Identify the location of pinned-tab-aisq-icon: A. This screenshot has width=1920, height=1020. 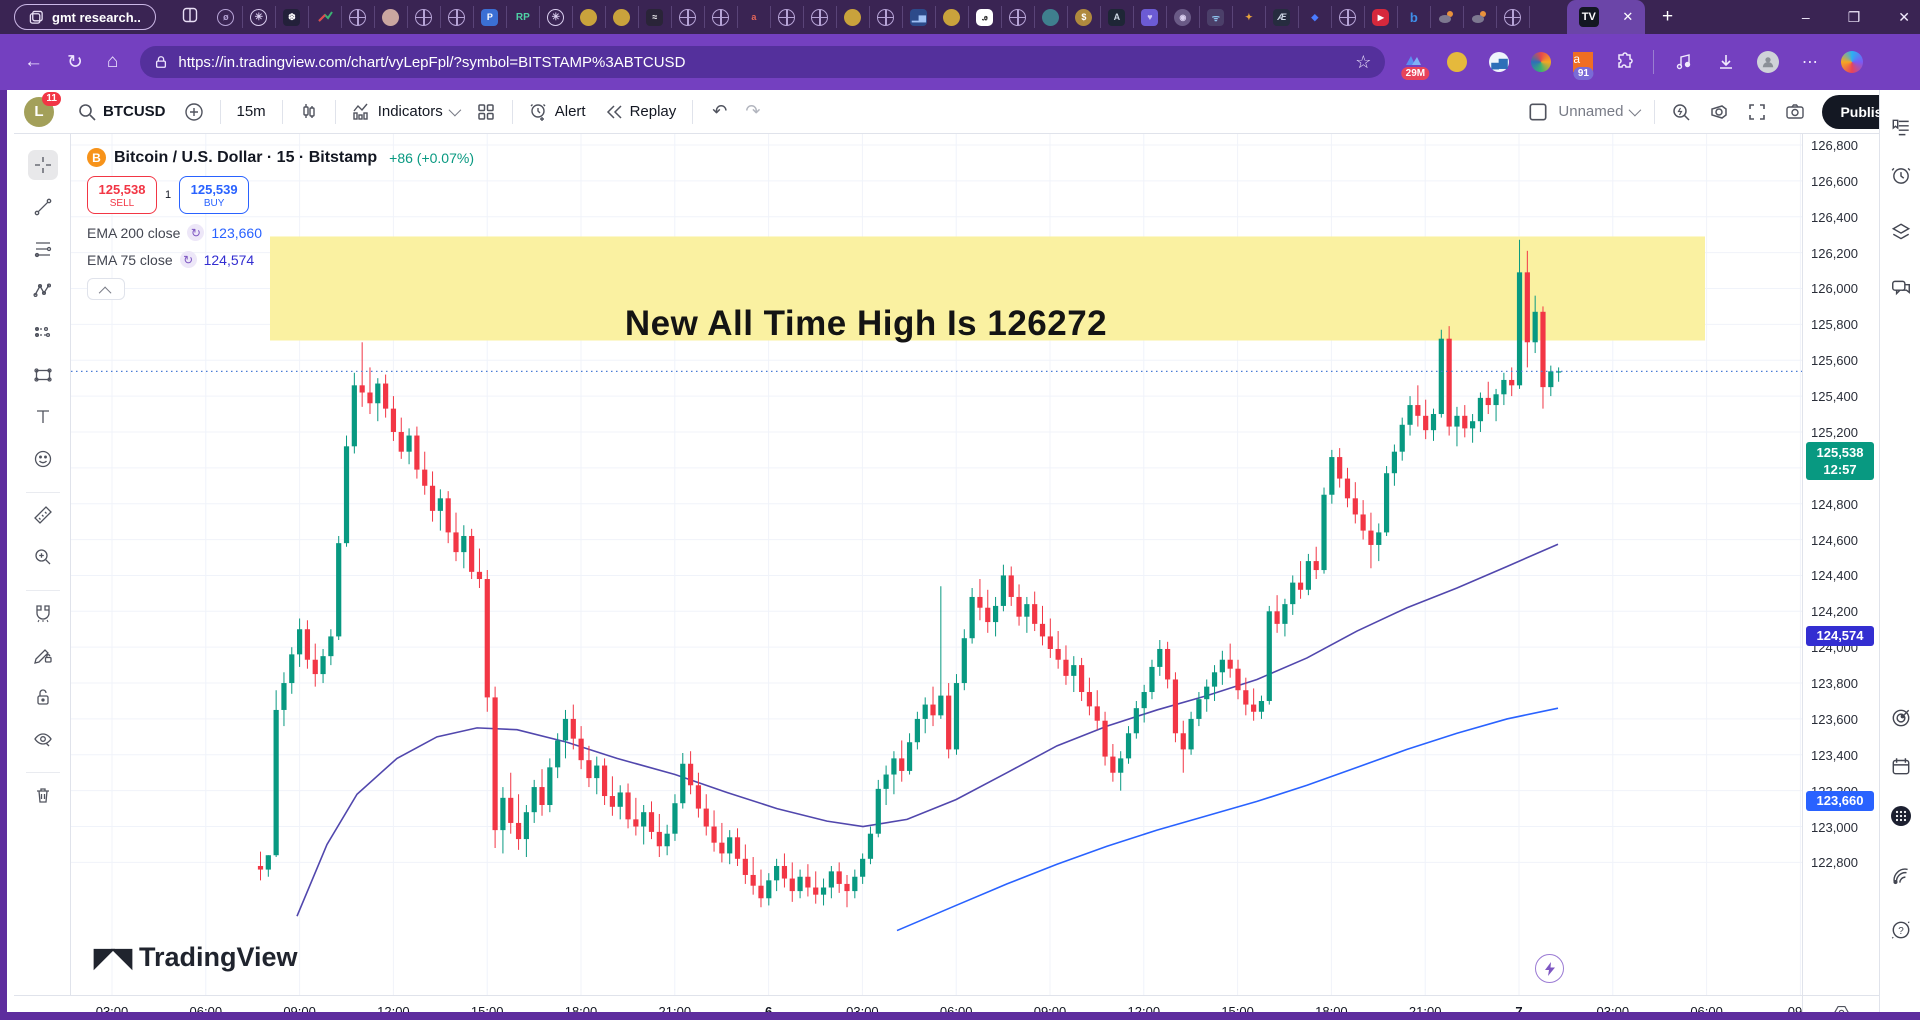
(1117, 17).